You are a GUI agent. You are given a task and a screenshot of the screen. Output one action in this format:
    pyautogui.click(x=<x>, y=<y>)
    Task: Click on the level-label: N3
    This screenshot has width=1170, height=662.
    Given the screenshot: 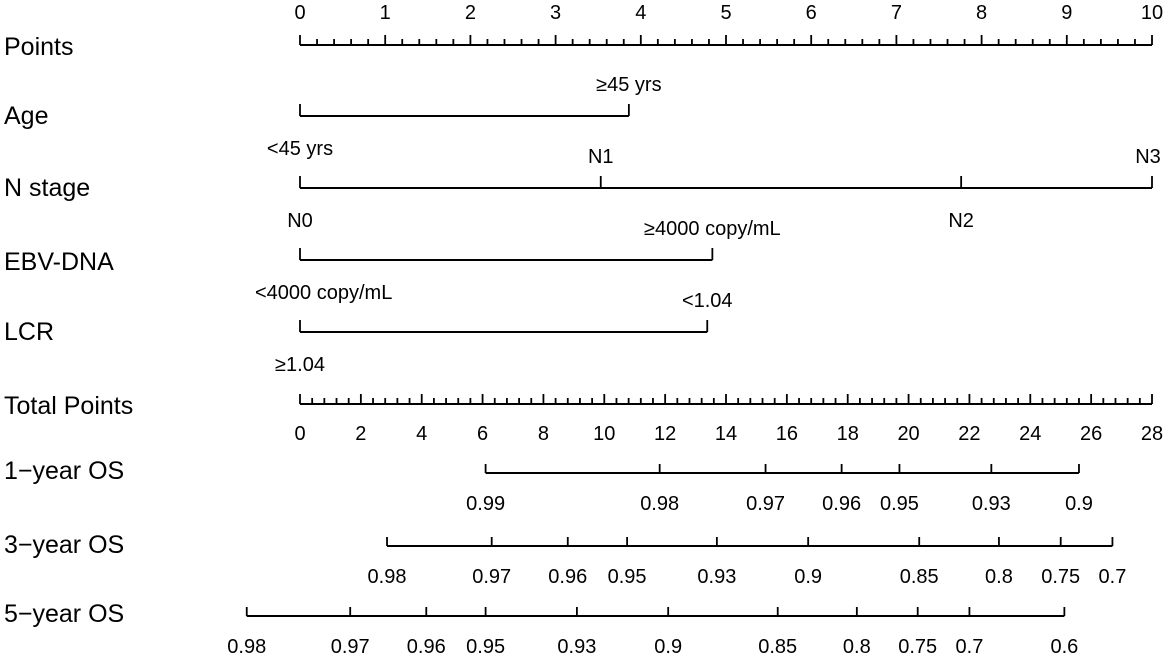 What is the action you would take?
    pyautogui.click(x=1148, y=157)
    